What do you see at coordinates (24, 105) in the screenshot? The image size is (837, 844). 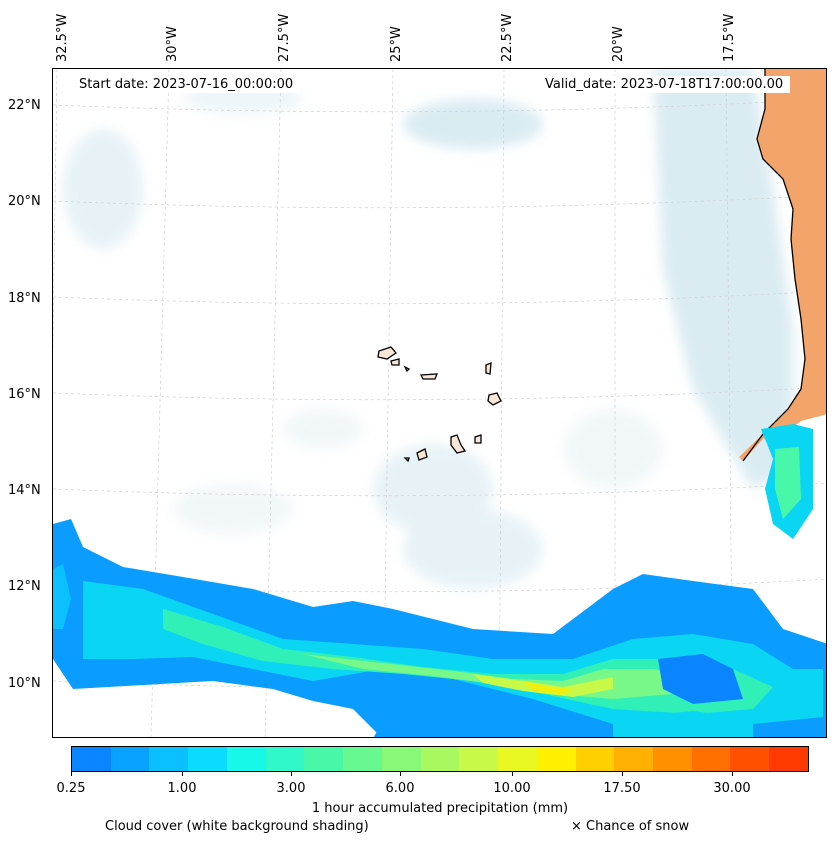 I see `lat-label: 22°N` at bounding box center [24, 105].